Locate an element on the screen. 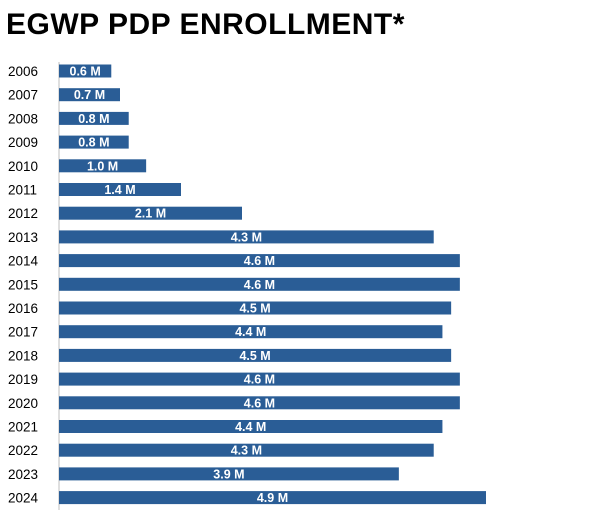 This screenshot has width=600, height=523. bar-2024 is located at coordinates (272, 498).